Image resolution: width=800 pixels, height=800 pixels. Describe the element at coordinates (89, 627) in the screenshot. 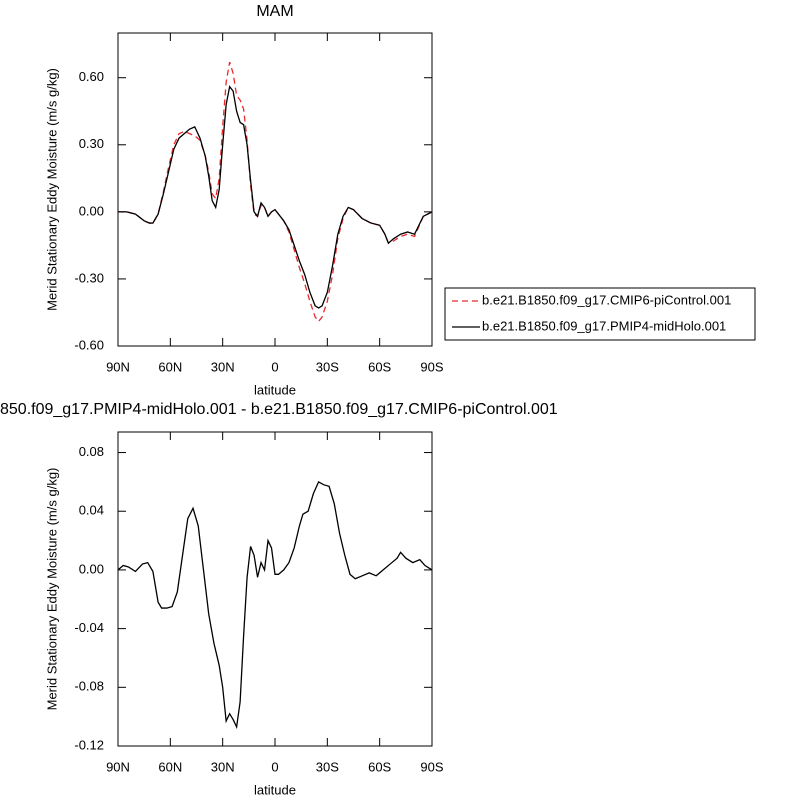

I see `y-tick-label: -0.04` at that location.